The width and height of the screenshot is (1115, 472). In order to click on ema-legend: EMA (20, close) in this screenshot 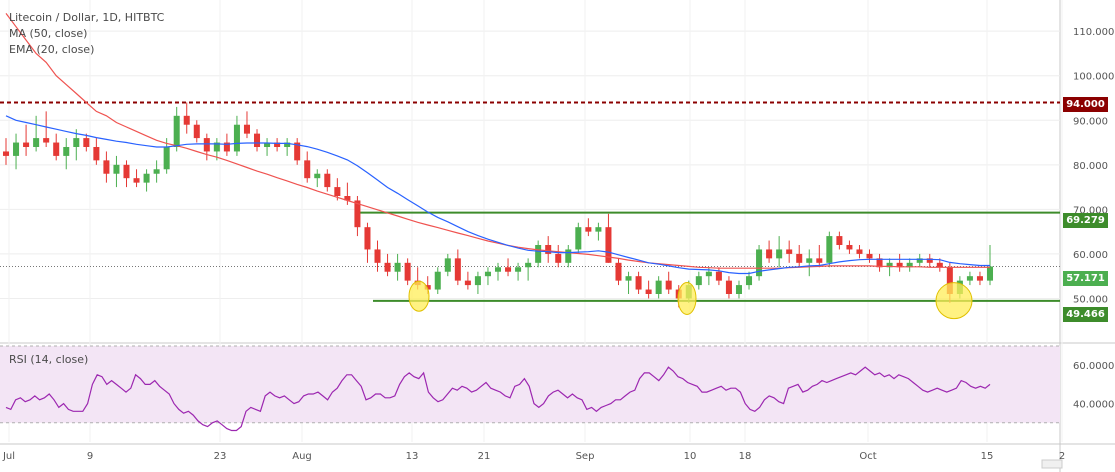, I will do `click(52, 49)`.